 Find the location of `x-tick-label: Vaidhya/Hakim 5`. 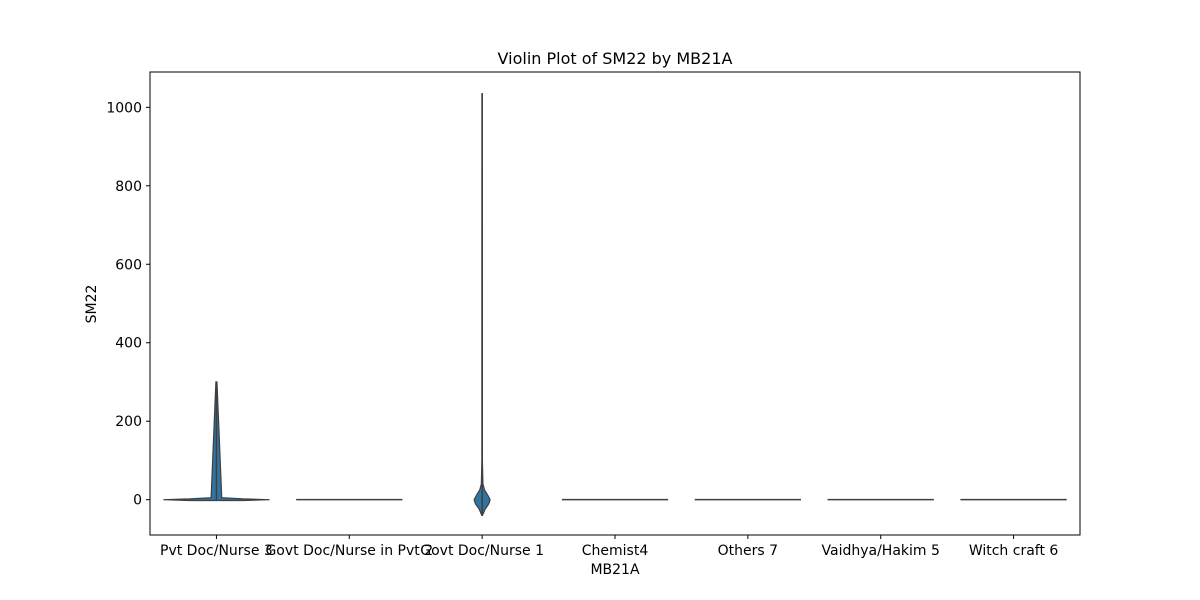

x-tick-label: Vaidhya/Hakim 5 is located at coordinates (881, 551).